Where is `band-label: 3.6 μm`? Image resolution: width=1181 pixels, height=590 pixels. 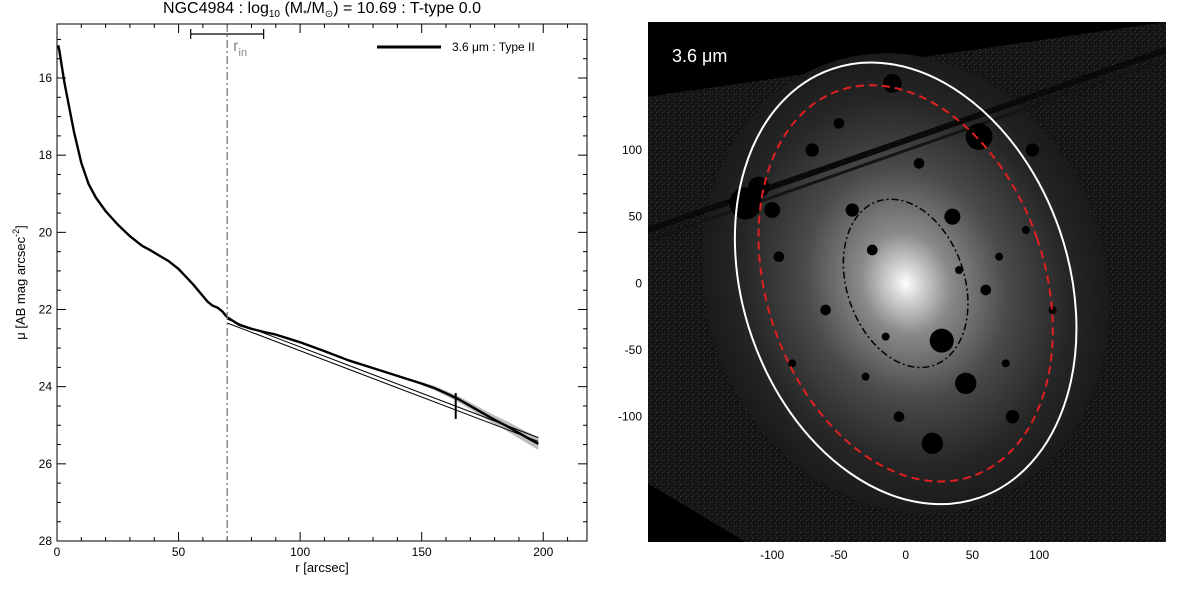
band-label: 3.6 μm is located at coordinates (699, 56).